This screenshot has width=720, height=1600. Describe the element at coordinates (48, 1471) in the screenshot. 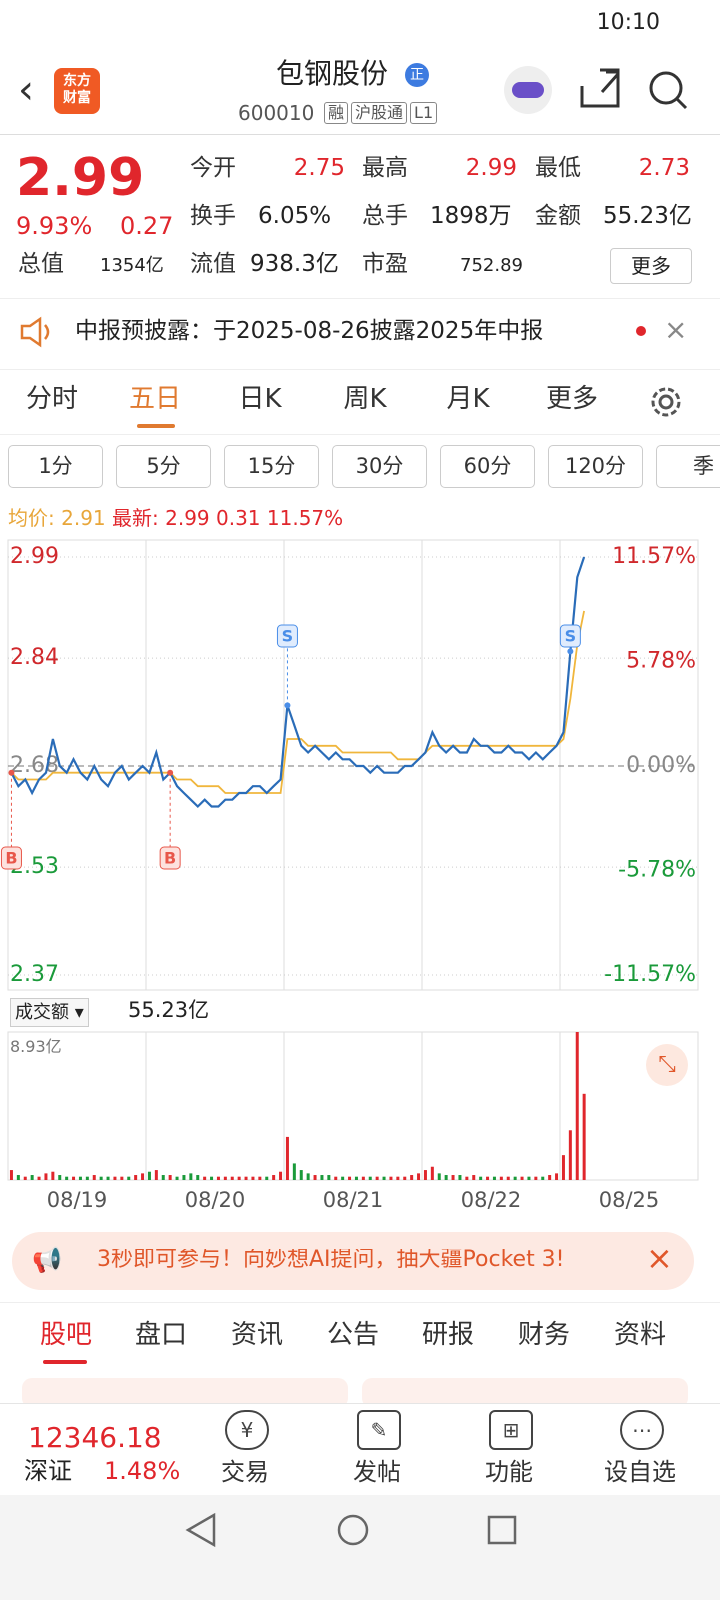

I see `index-name: 深证` at that location.